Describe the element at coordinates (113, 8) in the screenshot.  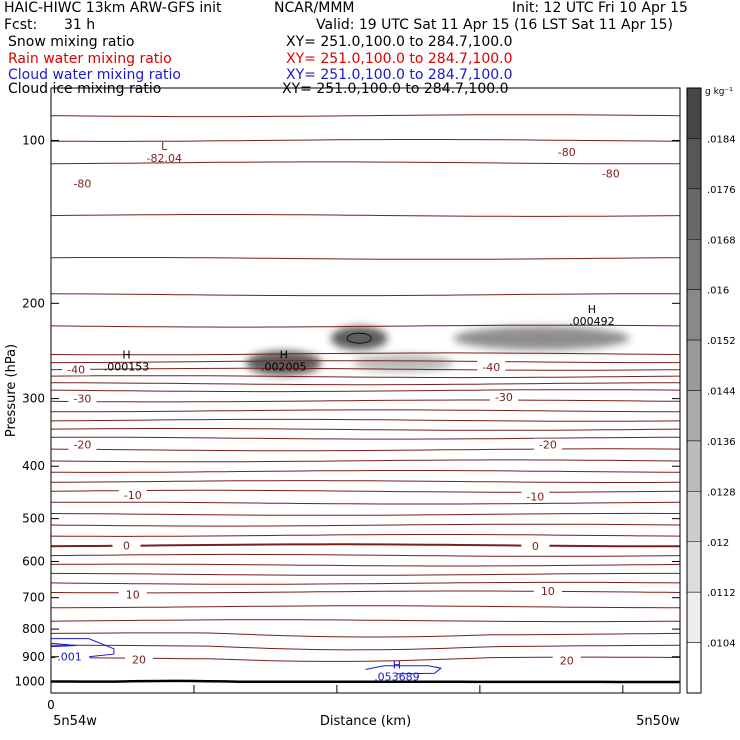
I see `header-title: HAIC-HIWC 13km ARW-GFS init` at that location.